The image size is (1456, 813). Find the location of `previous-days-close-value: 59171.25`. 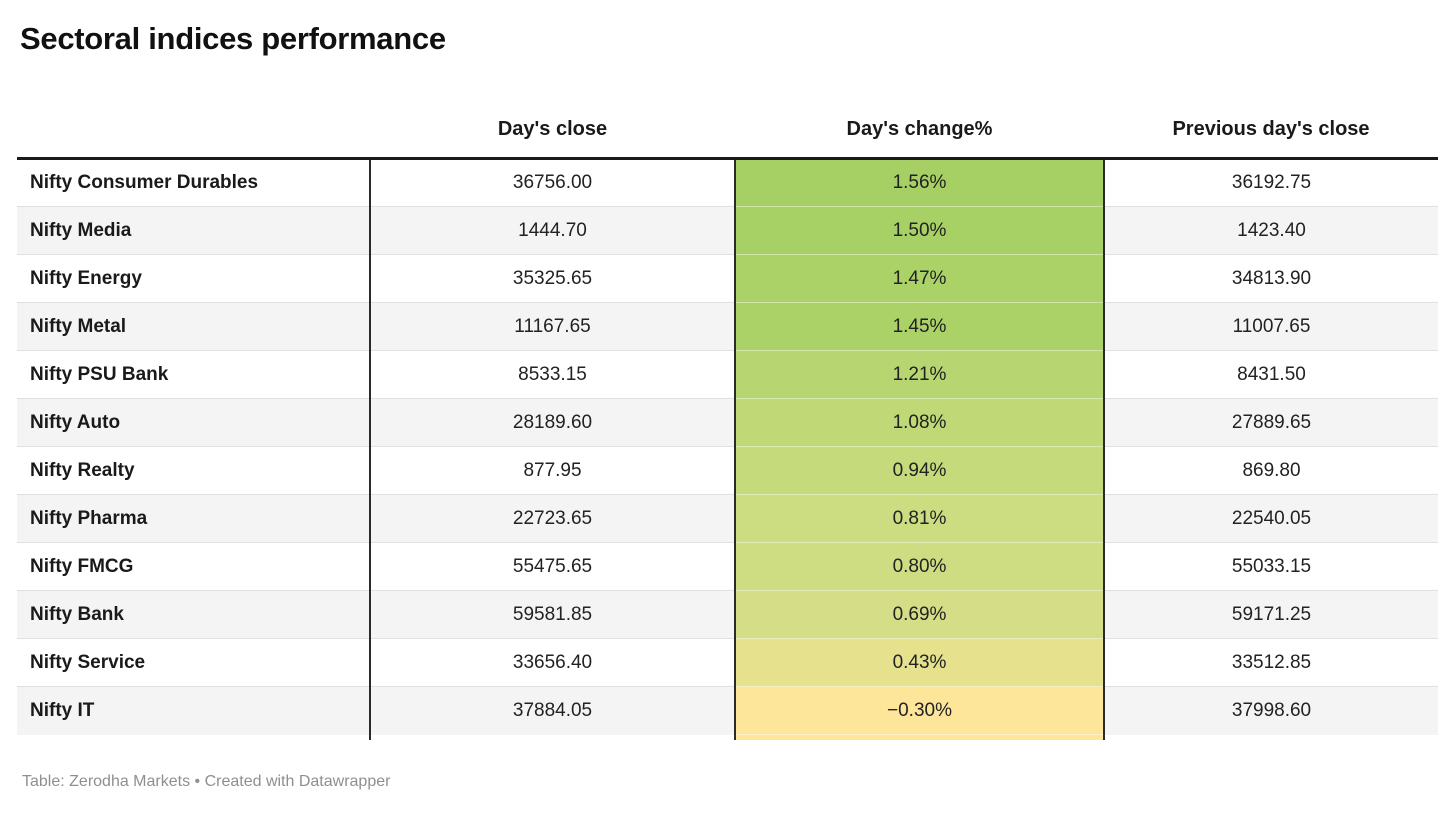

previous-days-close-value: 59171.25 is located at coordinates (1271, 614).